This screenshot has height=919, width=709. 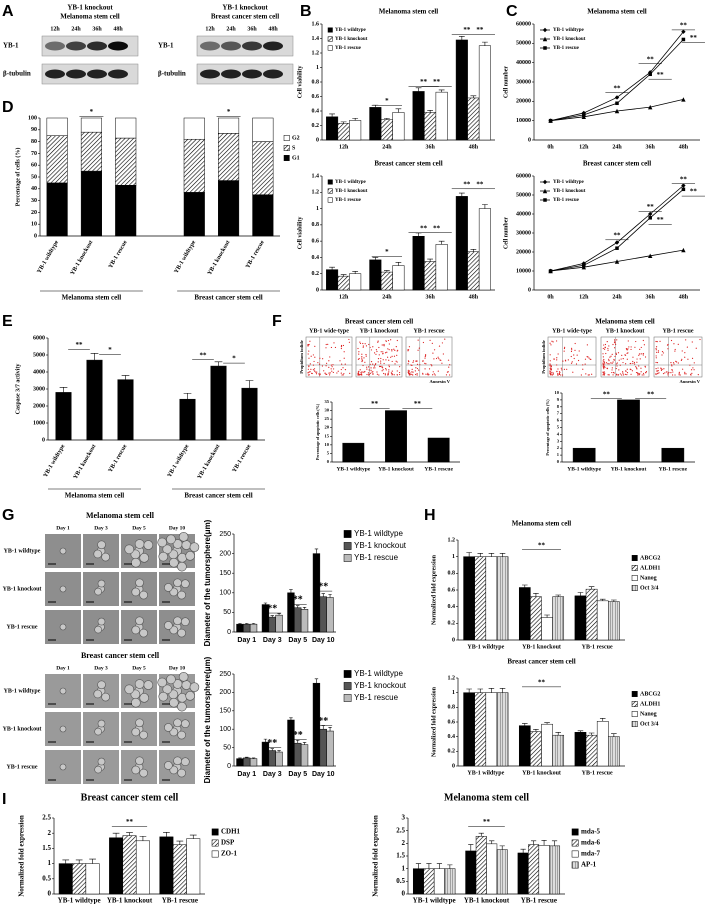 What do you see at coordinates (245, 8) in the screenshot?
I see `blot-title: YB-1 knockout` at bounding box center [245, 8].